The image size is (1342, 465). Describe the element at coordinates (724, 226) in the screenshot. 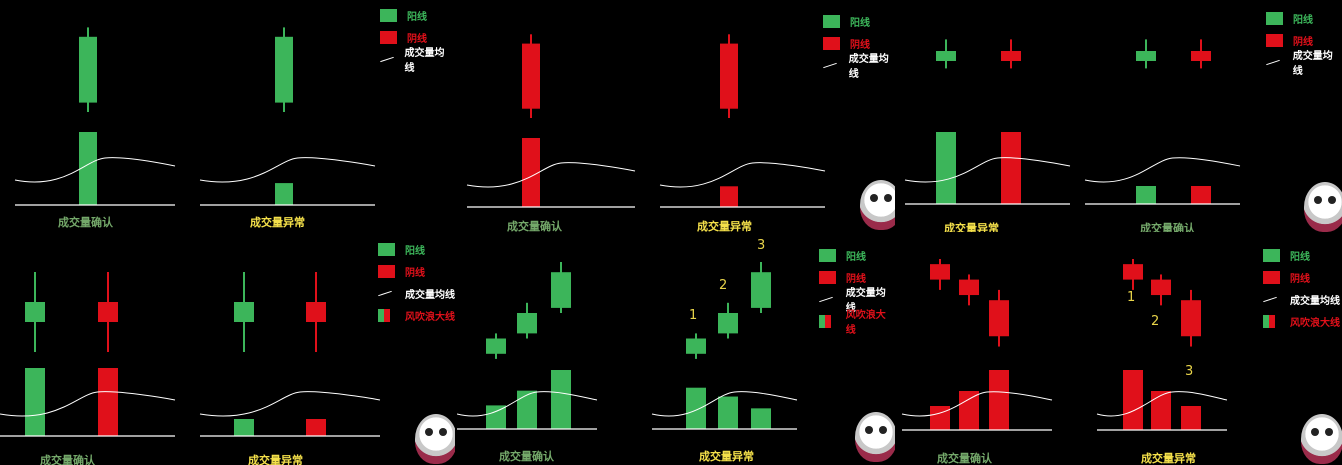

I see `caption-2-right: 成交量异常` at that location.